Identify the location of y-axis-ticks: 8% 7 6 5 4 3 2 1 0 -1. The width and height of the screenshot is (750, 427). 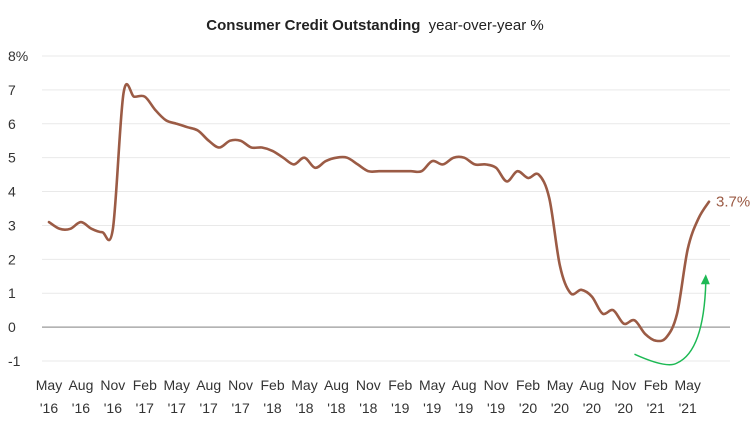
(18, 208).